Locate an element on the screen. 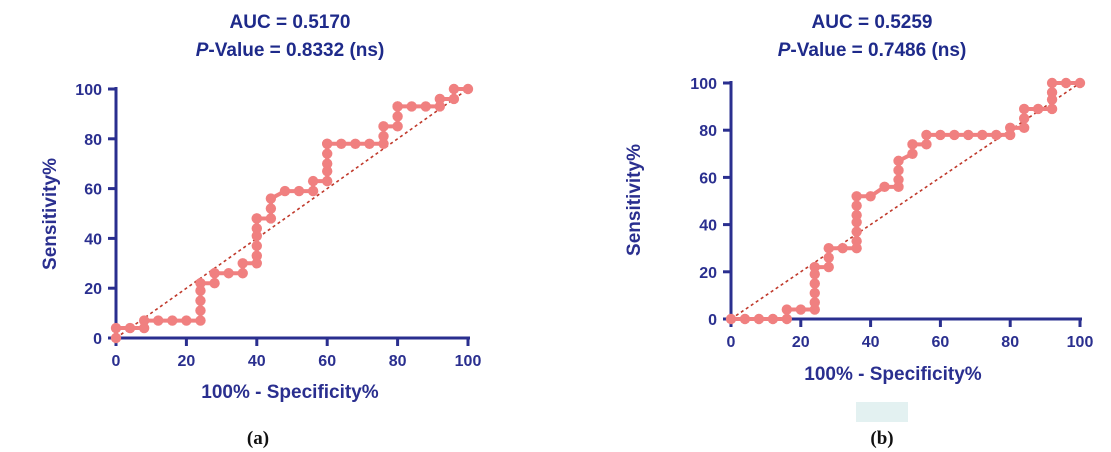 The width and height of the screenshot is (1111, 452). panel-a-y-tick-label: 0 is located at coordinates (97, 339).